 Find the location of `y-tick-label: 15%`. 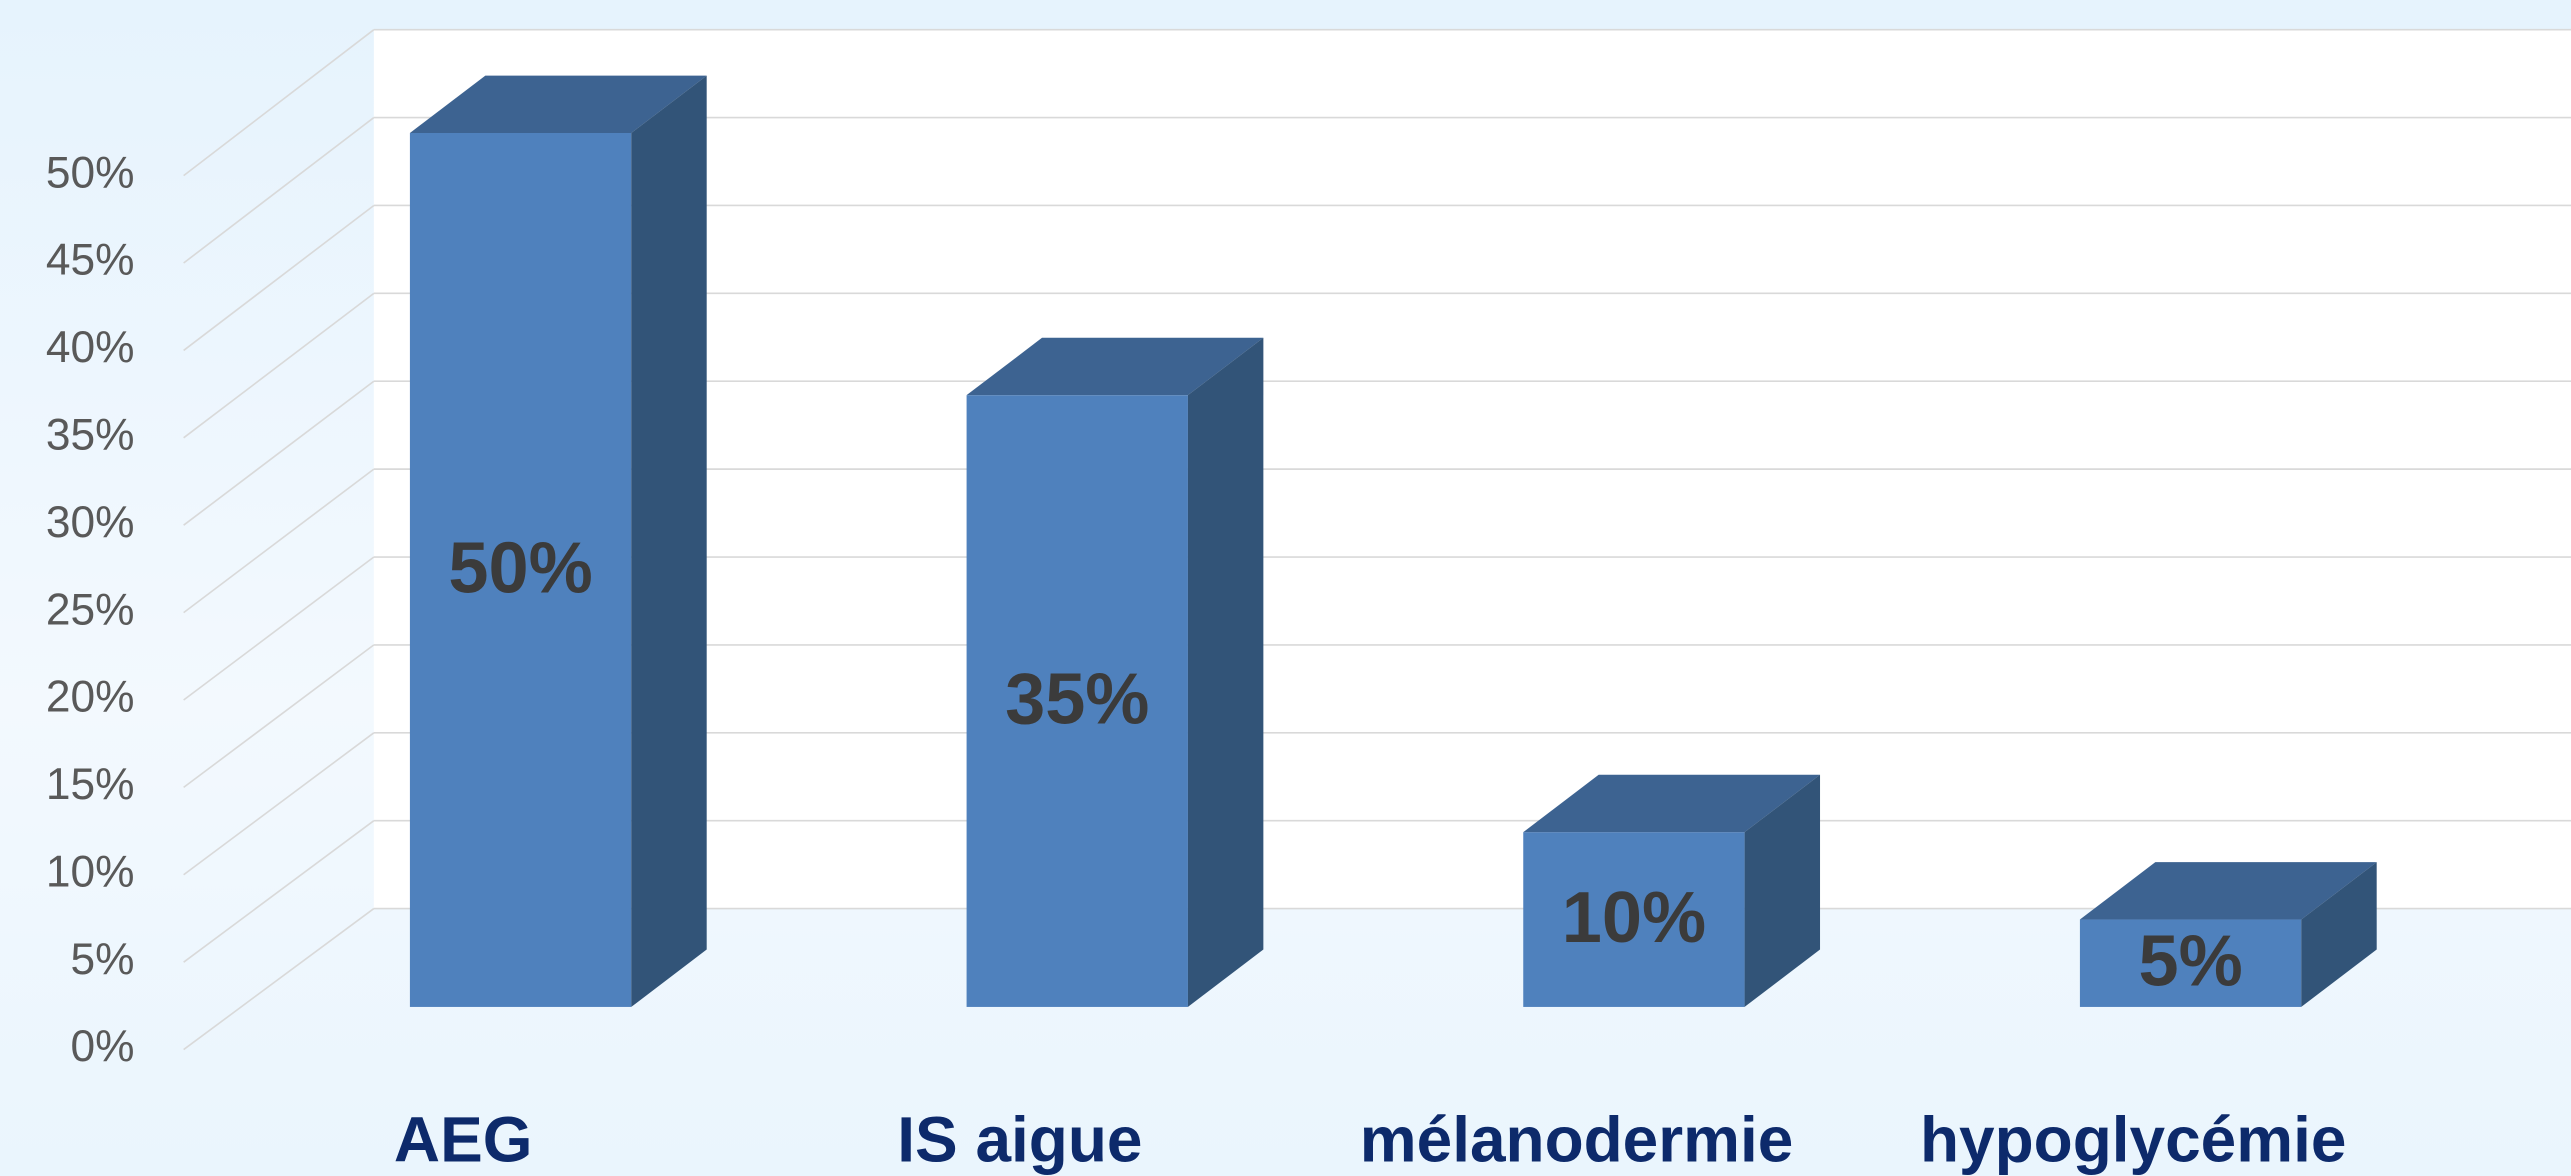

y-tick-label: 15% is located at coordinates (90, 784).